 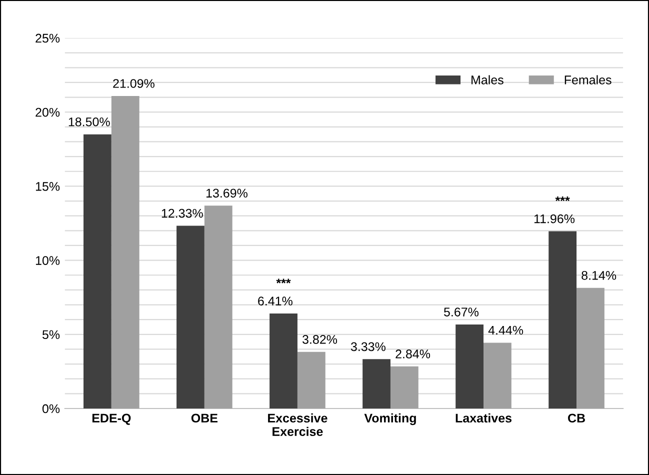 What do you see at coordinates (488, 79) in the screenshot?
I see `legend-label: Males` at bounding box center [488, 79].